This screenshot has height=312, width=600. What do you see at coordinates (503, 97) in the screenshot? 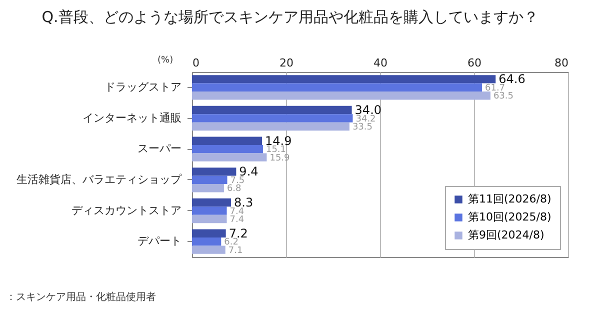
I see `data-label: 63.5` at bounding box center [503, 97].